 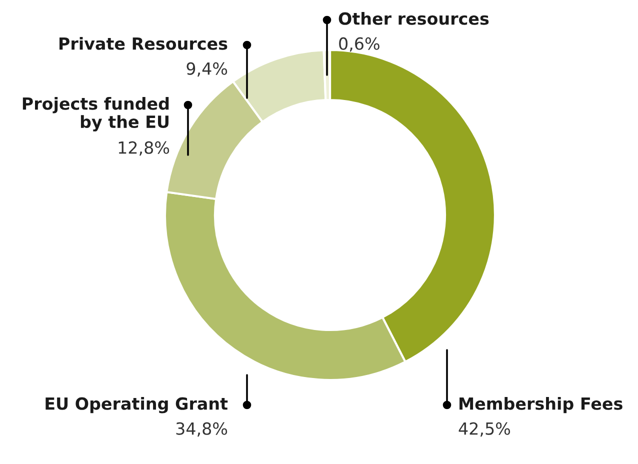 I want to click on slice-label: Membership Fees, so click(x=541, y=405).